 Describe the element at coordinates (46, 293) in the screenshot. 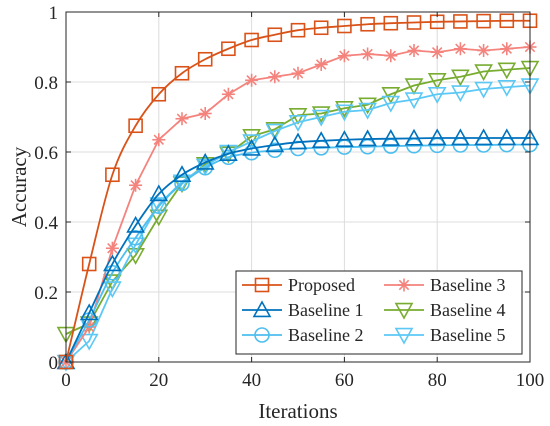

I see `y-tick-label: 0.2` at that location.